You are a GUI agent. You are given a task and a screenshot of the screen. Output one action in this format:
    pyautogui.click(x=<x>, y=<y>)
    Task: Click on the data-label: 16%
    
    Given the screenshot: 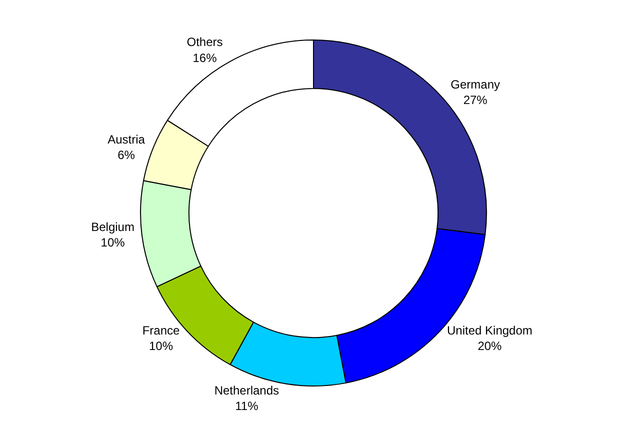 What is the action you would take?
    pyautogui.click(x=205, y=57)
    